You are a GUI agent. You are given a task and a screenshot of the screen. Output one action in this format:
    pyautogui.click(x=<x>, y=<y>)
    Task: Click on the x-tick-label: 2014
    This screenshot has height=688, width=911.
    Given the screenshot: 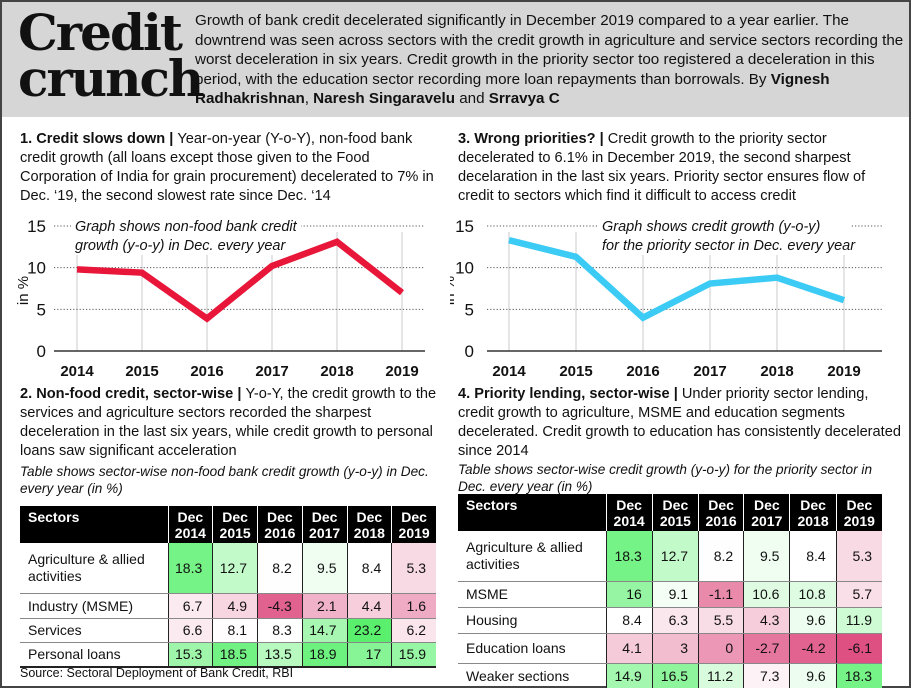 What is the action you would take?
    pyautogui.click(x=77, y=371)
    